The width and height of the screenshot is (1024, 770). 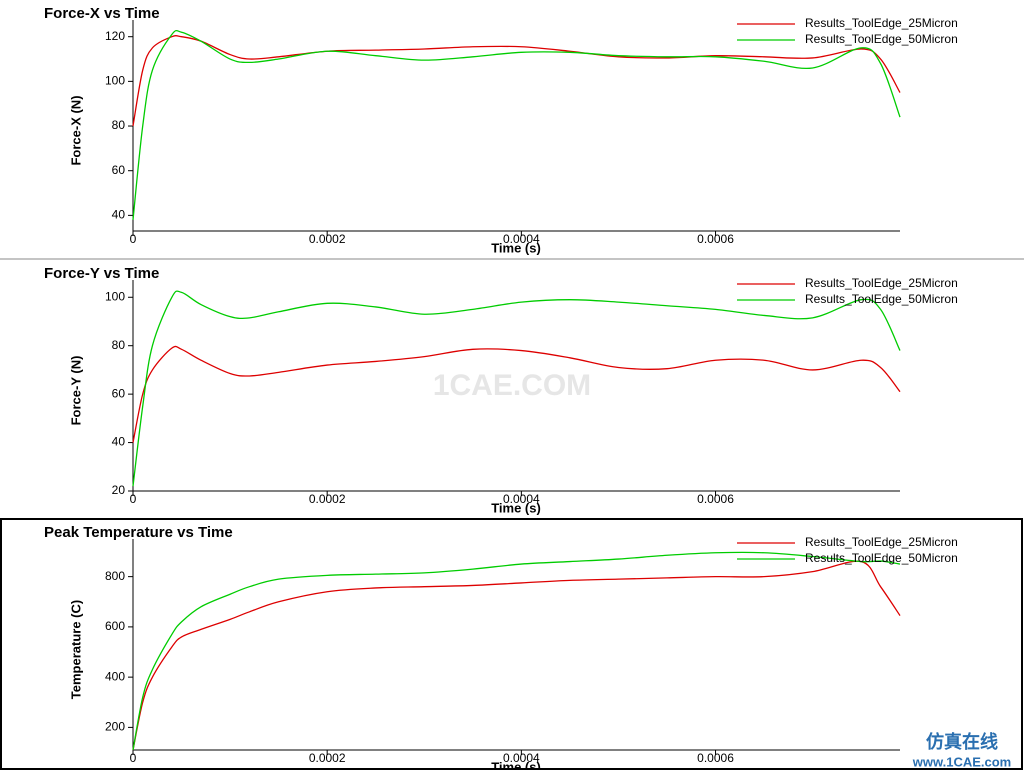 I want to click on site-badge: 仿真在线, so click(x=962, y=741).